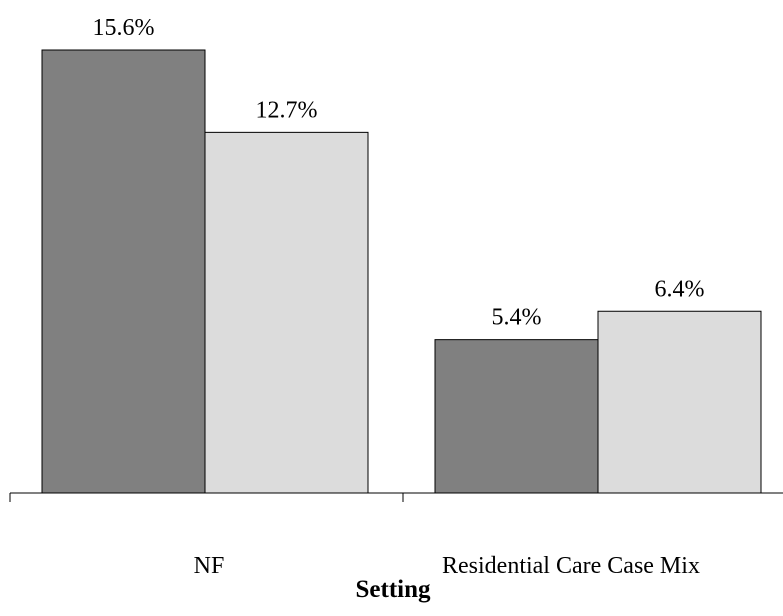 The width and height of the screenshot is (783, 616). Describe the element at coordinates (206, 497) in the screenshot. I see `x-axis-ticks` at that location.